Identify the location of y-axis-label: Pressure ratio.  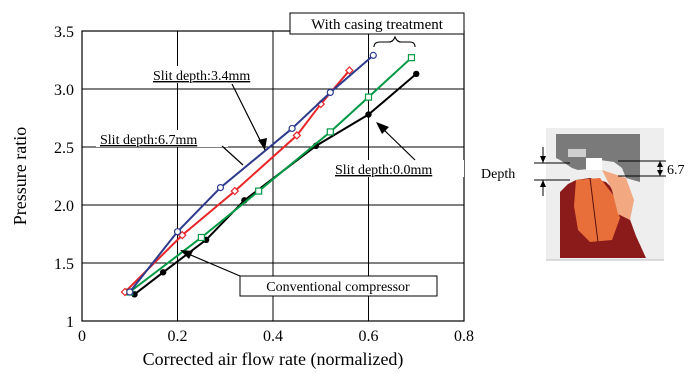
(20, 176).